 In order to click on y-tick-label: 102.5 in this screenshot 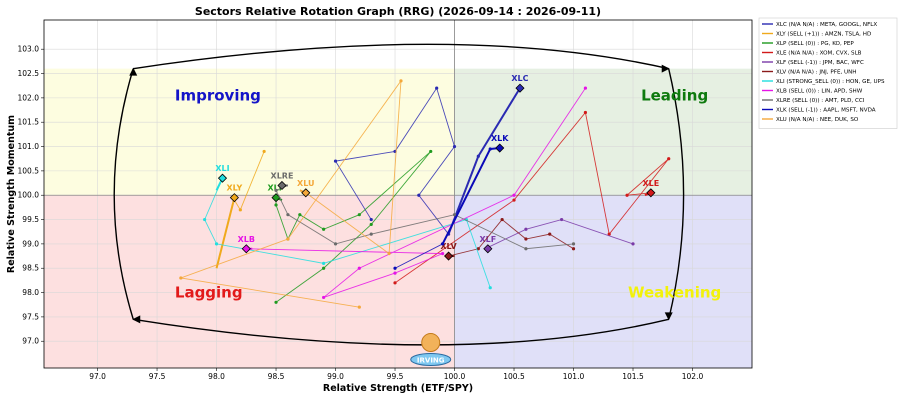, I will do `click(29, 73)`.